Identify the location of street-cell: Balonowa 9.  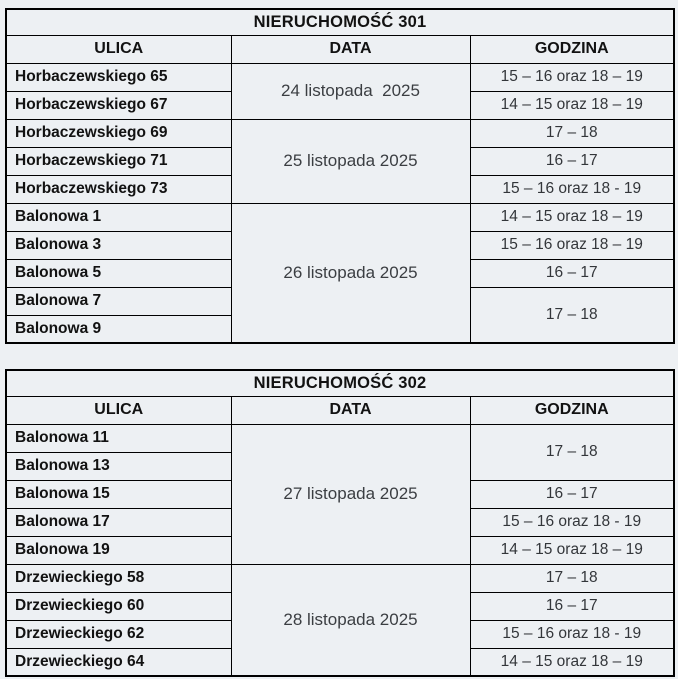
(118, 329).